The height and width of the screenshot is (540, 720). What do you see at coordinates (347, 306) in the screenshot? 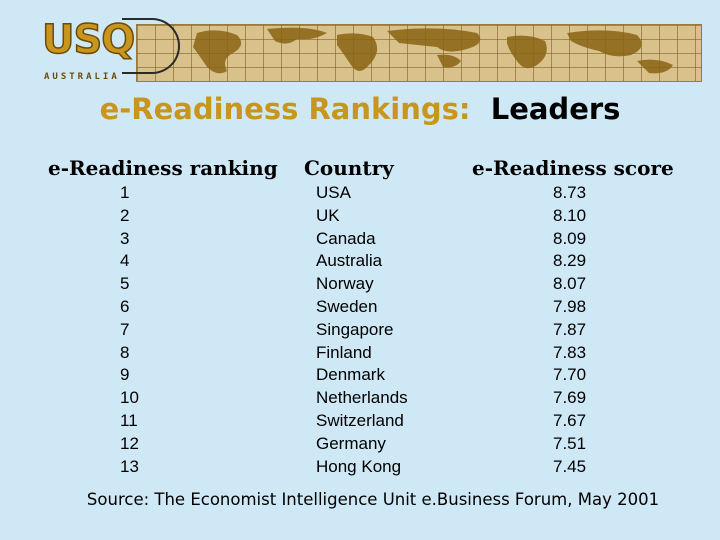
I see `country-cell: Sweden` at bounding box center [347, 306].